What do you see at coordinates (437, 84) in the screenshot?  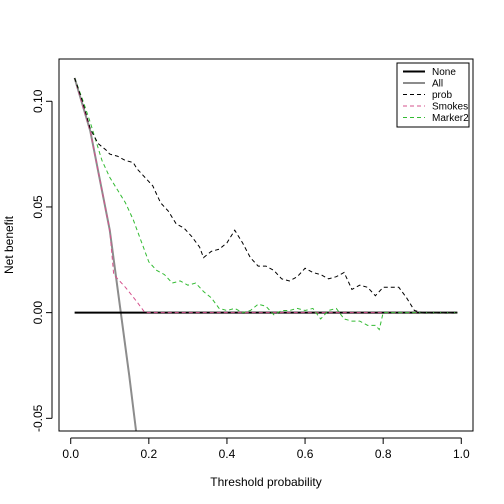 I see `legend-label-all: All` at bounding box center [437, 84].